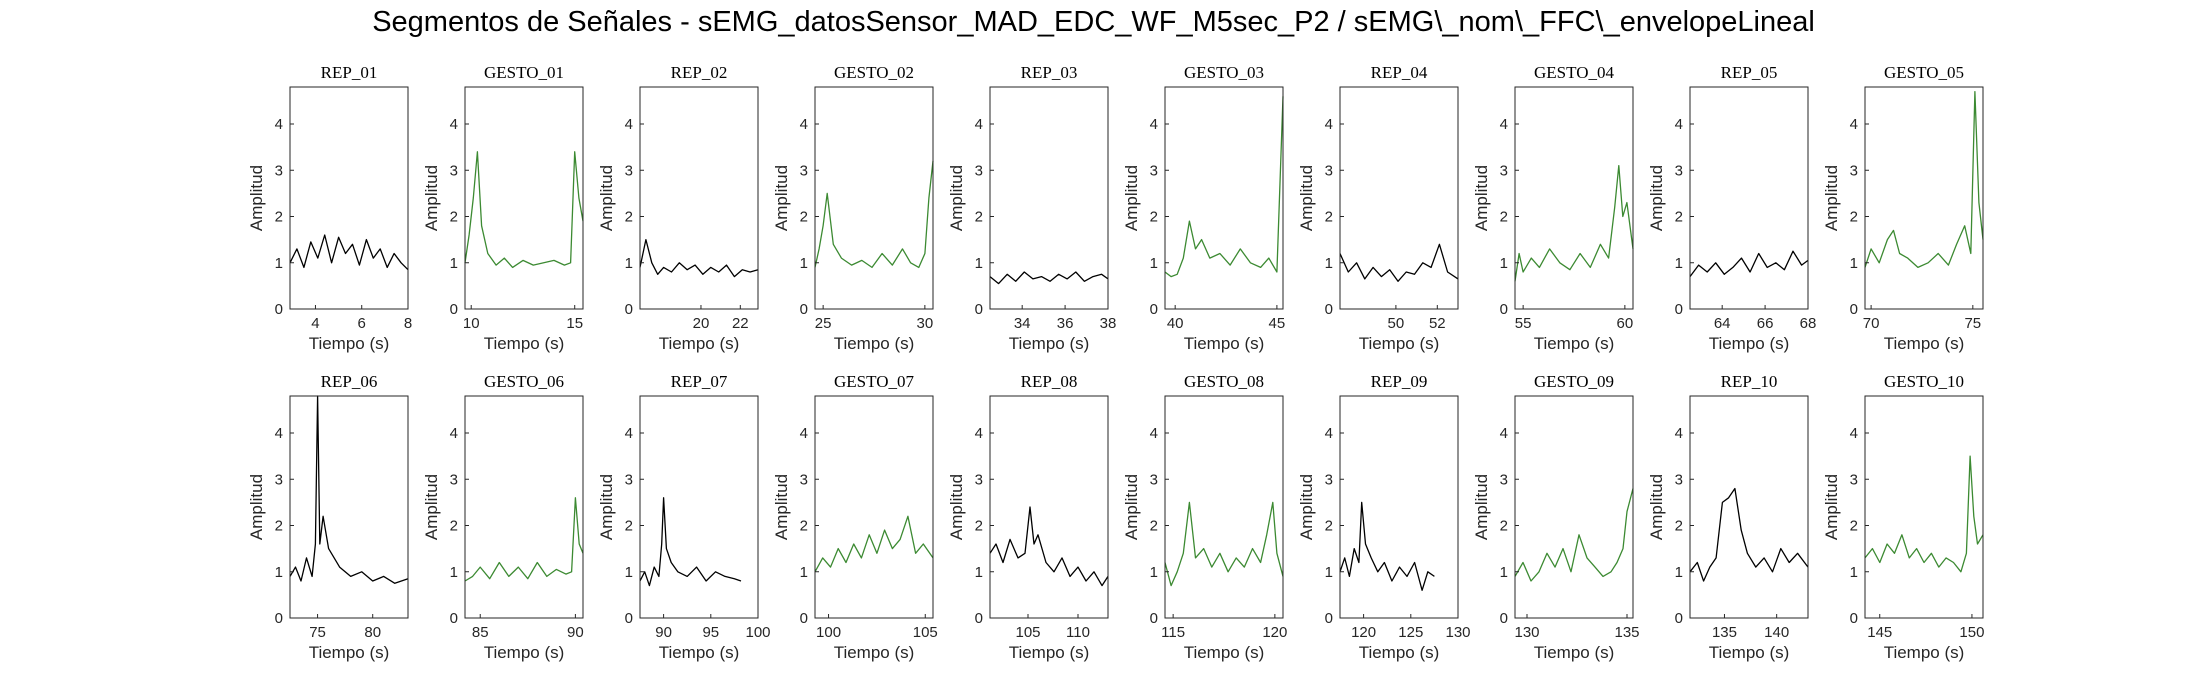 The image size is (2187, 688). What do you see at coordinates (699, 72) in the screenshot?
I see `subplot-title: REP_02` at bounding box center [699, 72].